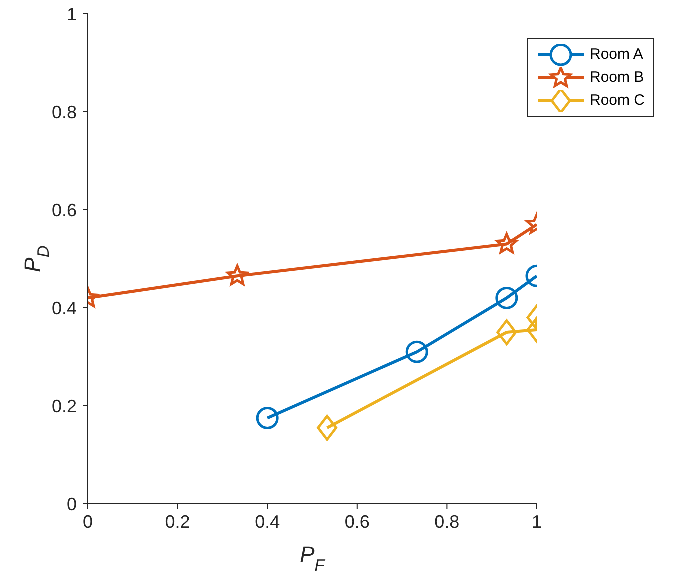 The height and width of the screenshot is (584, 684). Describe the element at coordinates (537, 522) in the screenshot. I see `x-tick-label: 1` at that location.